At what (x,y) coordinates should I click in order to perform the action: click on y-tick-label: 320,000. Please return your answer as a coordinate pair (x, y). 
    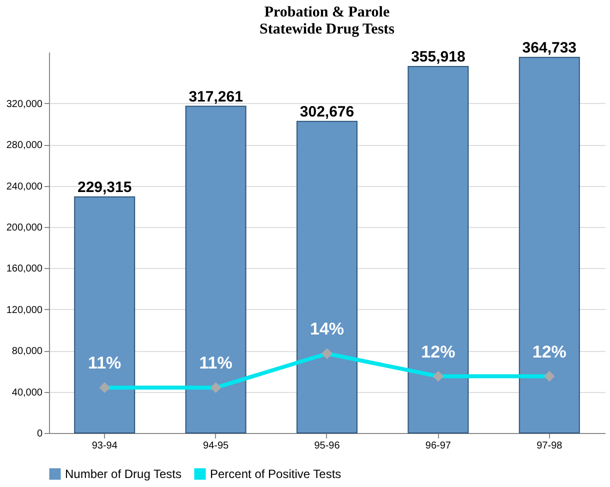
    Looking at the image, I should click on (24, 104).